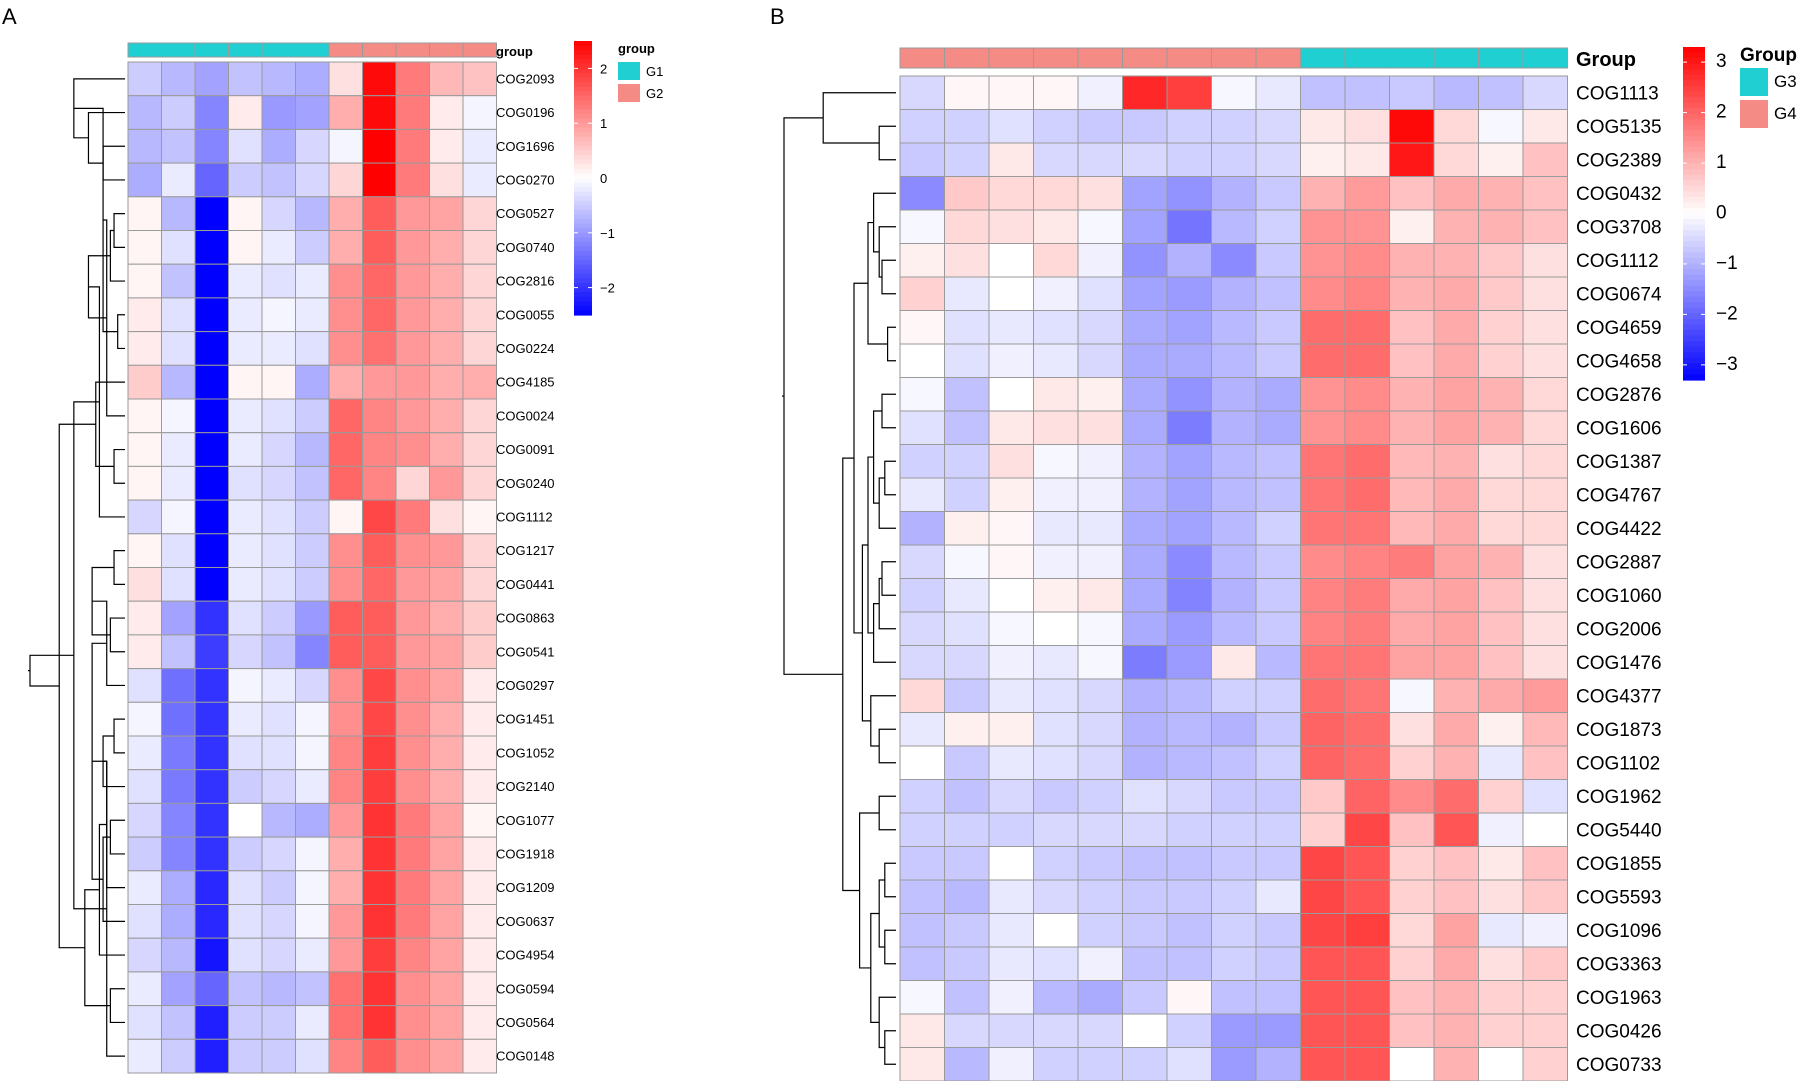 The image size is (1802, 1081). Describe the element at coordinates (525, 179) in the screenshot. I see `row-label: COG0270` at that location.